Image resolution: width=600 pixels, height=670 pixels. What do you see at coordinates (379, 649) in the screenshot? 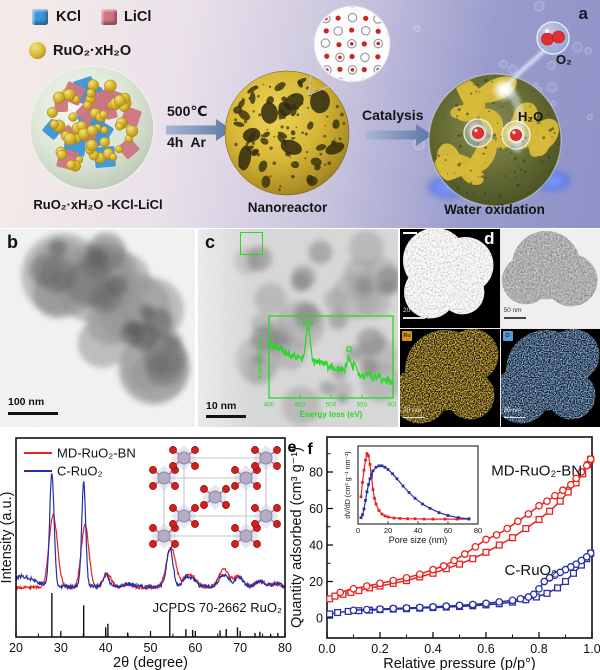
I see `svg-text: 0.2` at bounding box center [379, 649].